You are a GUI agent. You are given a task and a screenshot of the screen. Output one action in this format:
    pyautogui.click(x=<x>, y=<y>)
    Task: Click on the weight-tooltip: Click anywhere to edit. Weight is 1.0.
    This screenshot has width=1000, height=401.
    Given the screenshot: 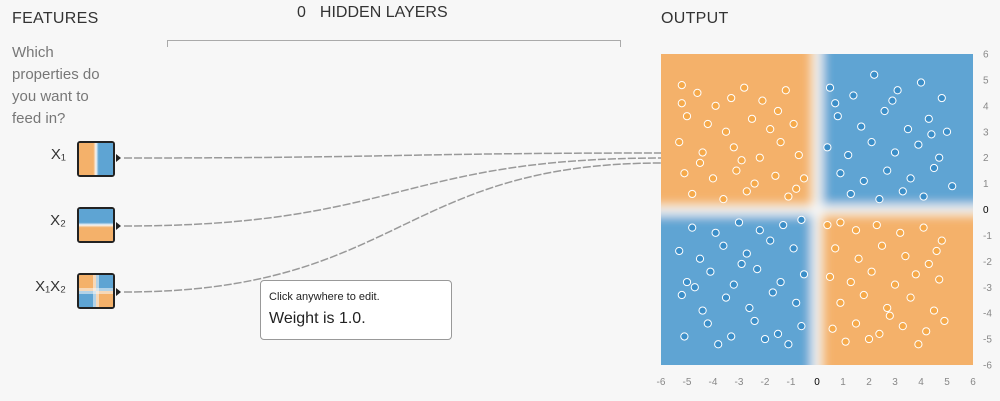 What is the action you would take?
    pyautogui.click(x=356, y=310)
    